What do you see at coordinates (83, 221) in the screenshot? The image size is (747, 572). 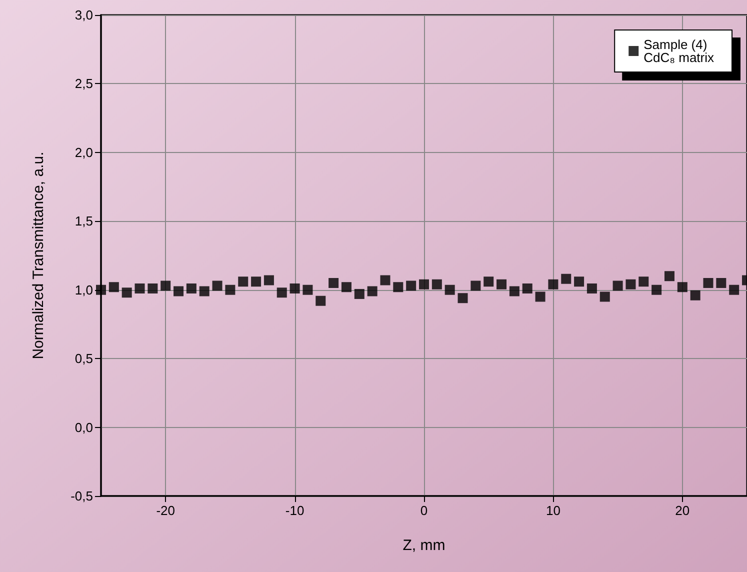 I see `y-tick-label: 1,5` at bounding box center [83, 221].